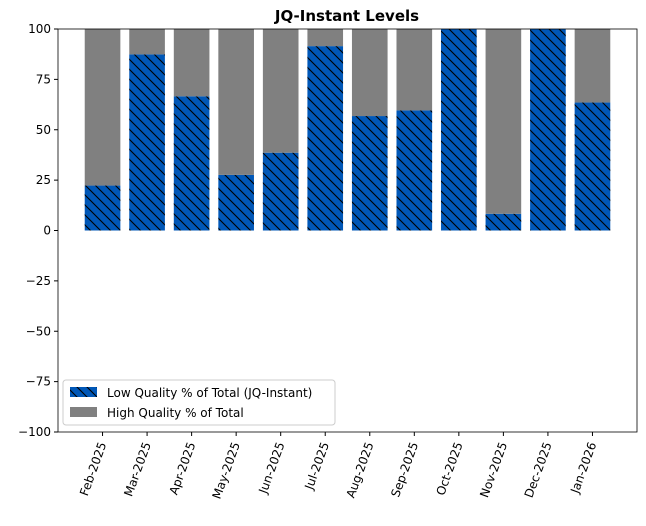 The image size is (646, 526). Describe the element at coordinates (47, 231) in the screenshot. I see `y-tick-label: 0` at that location.